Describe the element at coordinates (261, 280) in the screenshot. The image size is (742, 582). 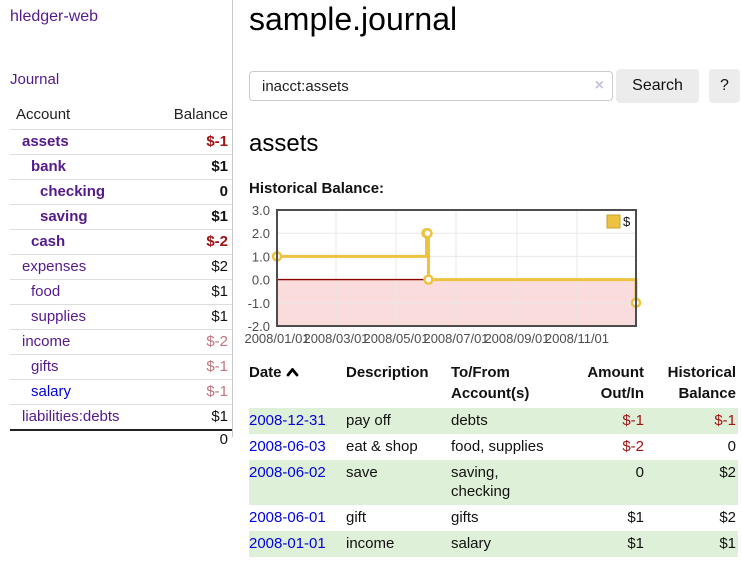
I see `svg-text: 0.0` at that location.